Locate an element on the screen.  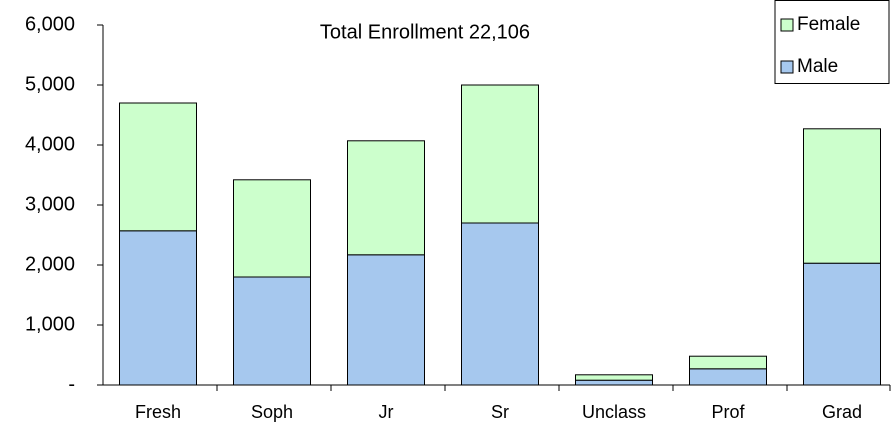
x-tick-label: Grad is located at coordinates (842, 412).